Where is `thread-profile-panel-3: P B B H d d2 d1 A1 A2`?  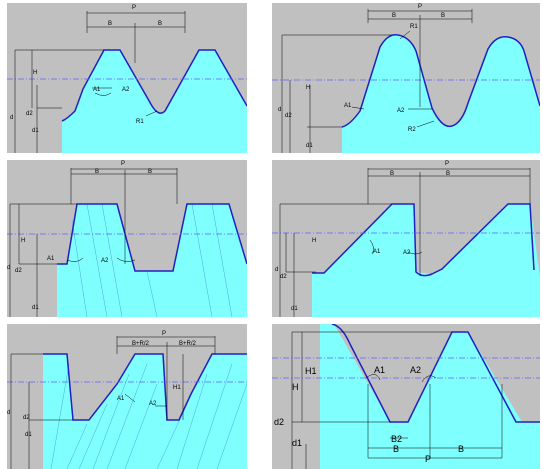
thread-profile-panel-3: P B B H d d2 d1 A1 A2 is located at coordinates (127, 238).